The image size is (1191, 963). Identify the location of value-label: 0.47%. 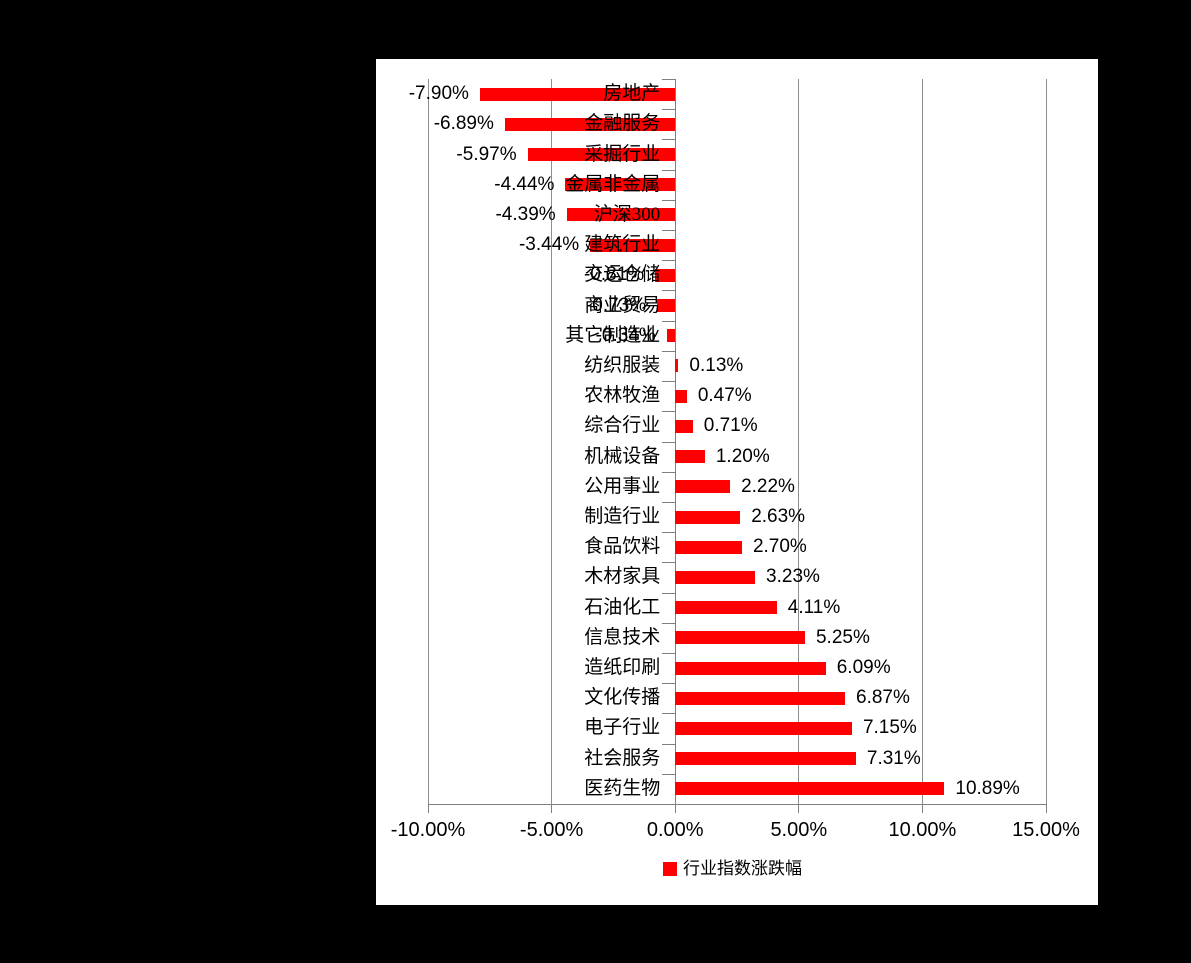
(724, 396).